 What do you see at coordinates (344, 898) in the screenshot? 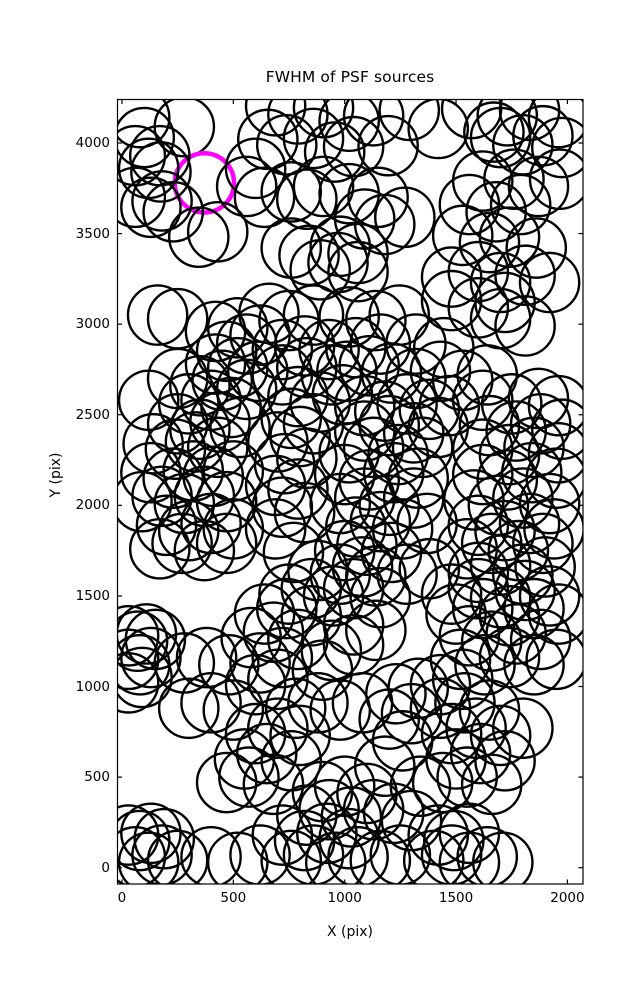
I see `x-tick-label: 1000` at bounding box center [344, 898].